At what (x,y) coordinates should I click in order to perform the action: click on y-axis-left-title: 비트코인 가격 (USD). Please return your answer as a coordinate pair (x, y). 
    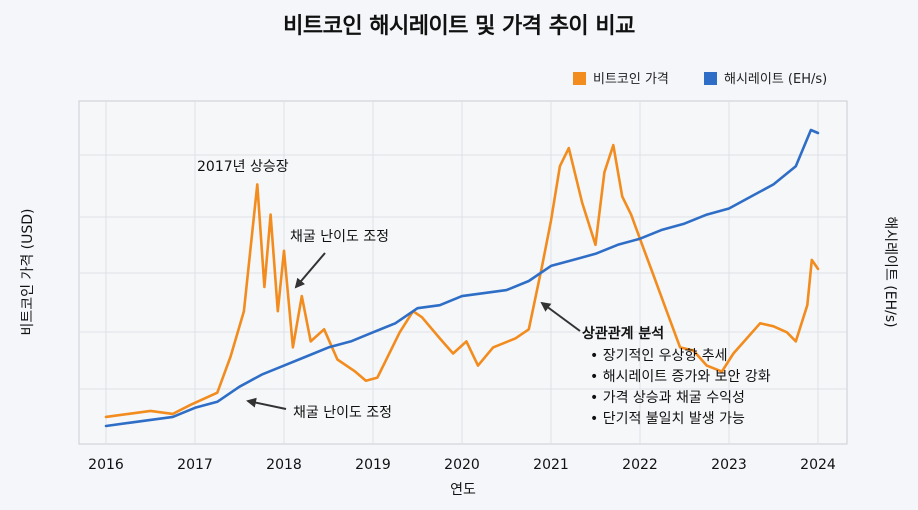
    Looking at the image, I should click on (28, 271).